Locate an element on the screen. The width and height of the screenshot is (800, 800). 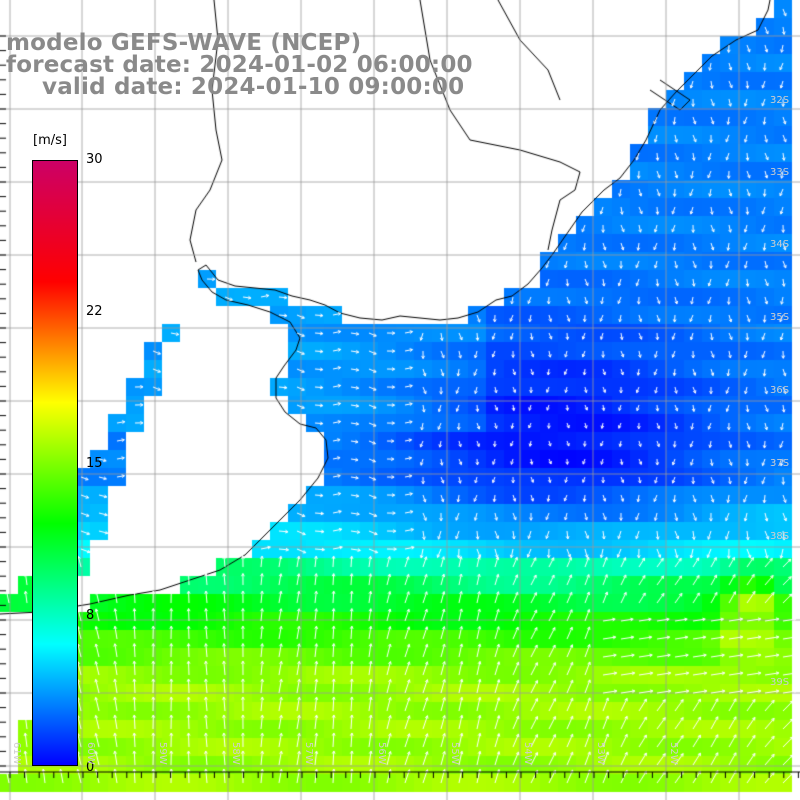
lon-label-61w: 61W is located at coordinates (16, 753).